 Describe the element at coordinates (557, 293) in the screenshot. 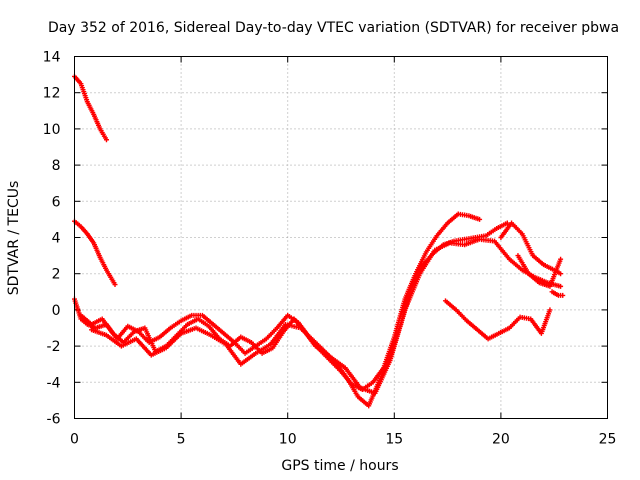

I see `series-arc-late-c` at that location.